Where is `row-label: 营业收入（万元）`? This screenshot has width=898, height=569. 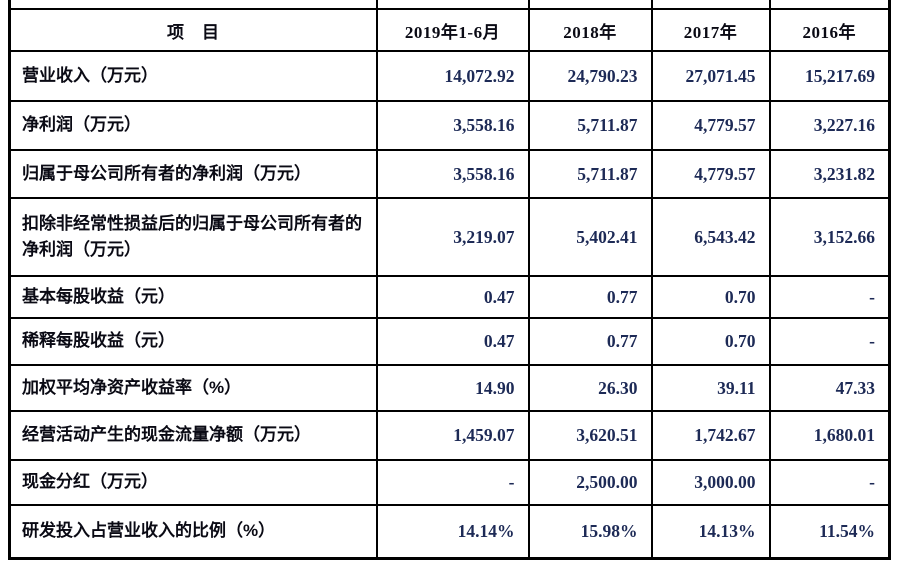
row-label: 营业收入（万元） is located at coordinates (193, 76).